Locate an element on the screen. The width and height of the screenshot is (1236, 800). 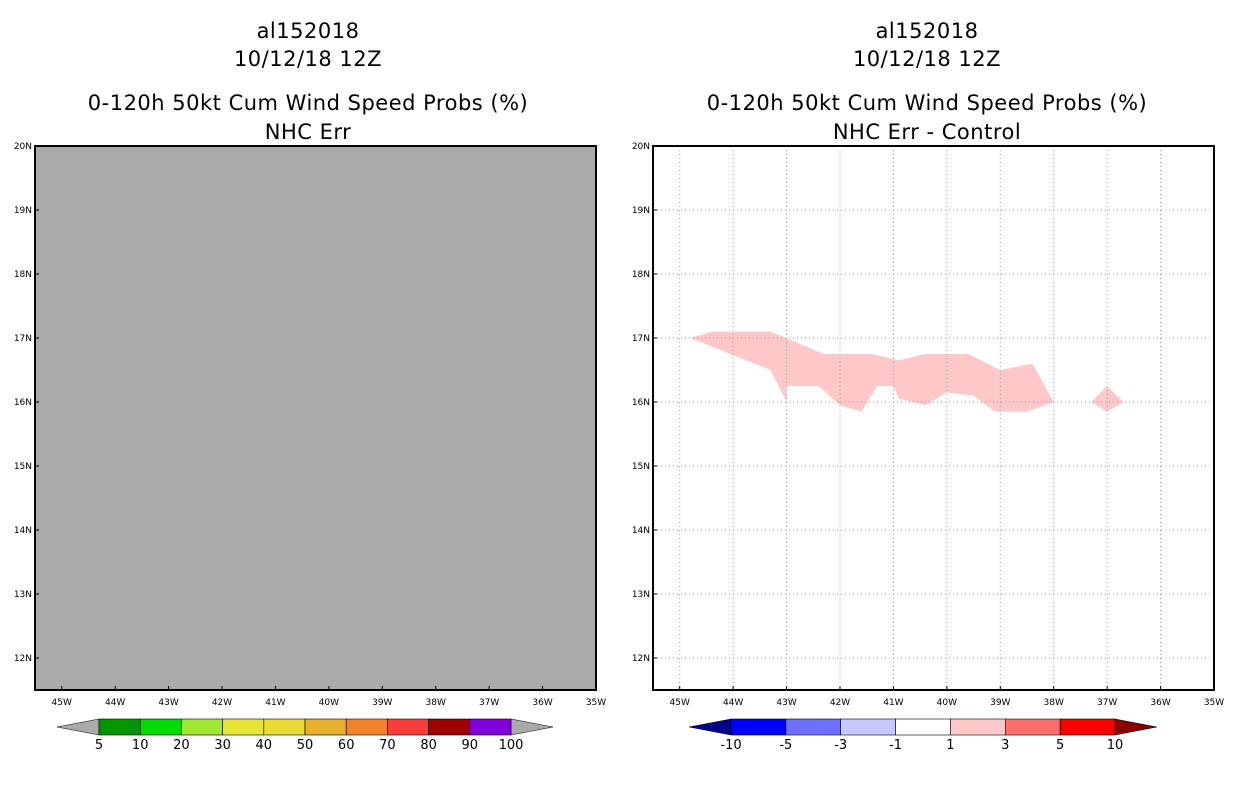
right-colorbar: -10 -5 -3 -1 1 3 5 10 is located at coordinates (923, 735).